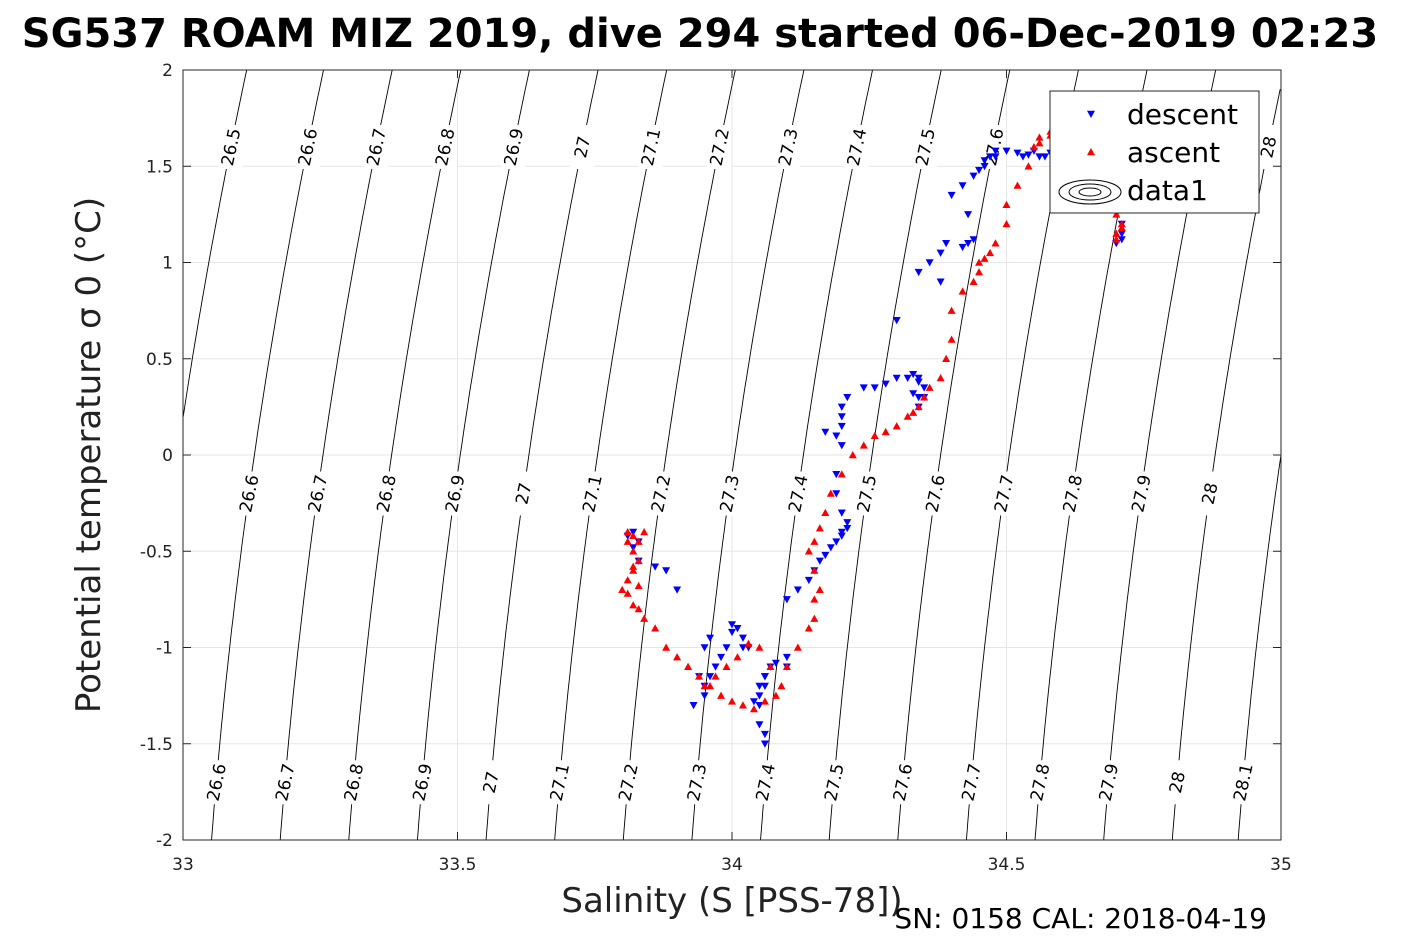 Image resolution: width=1417 pixels, height=945 pixels. I want to click on y-tick-label: 1, so click(167, 264).